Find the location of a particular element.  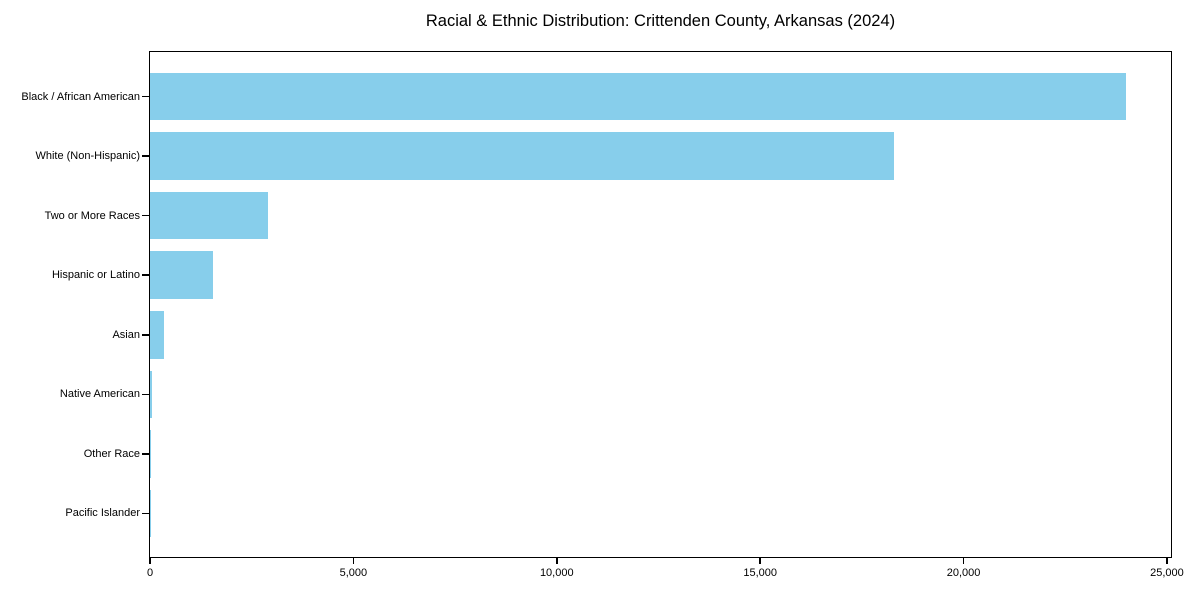

x-axis-tick-label: 25,000 is located at coordinates (1167, 573).